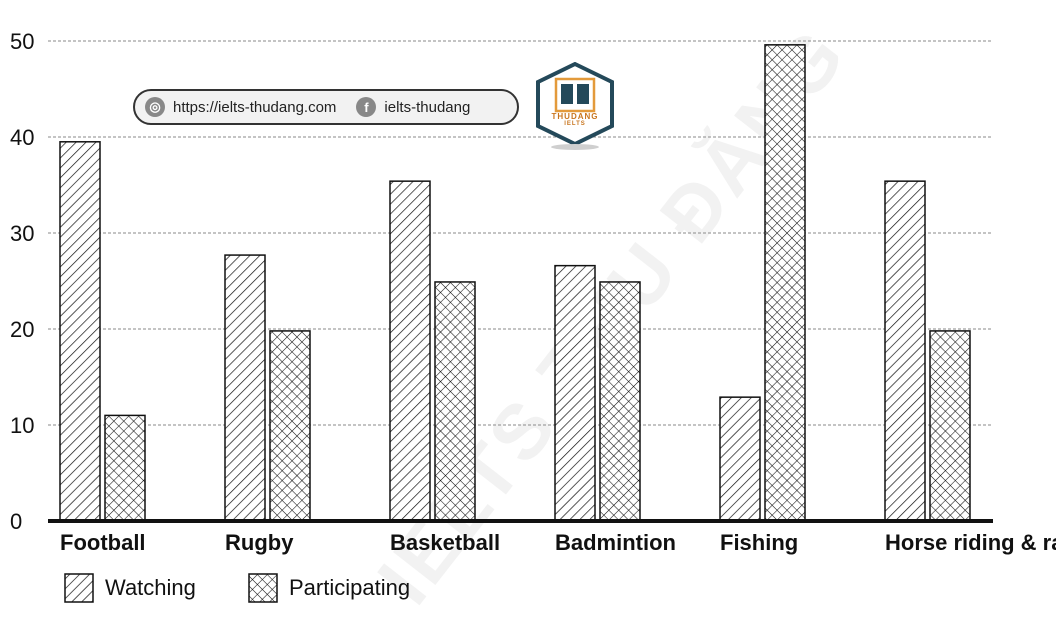 Image resolution: width=1056 pixels, height=625 pixels. I want to click on x-tick-label: Horse riding & racing, so click(970, 542).